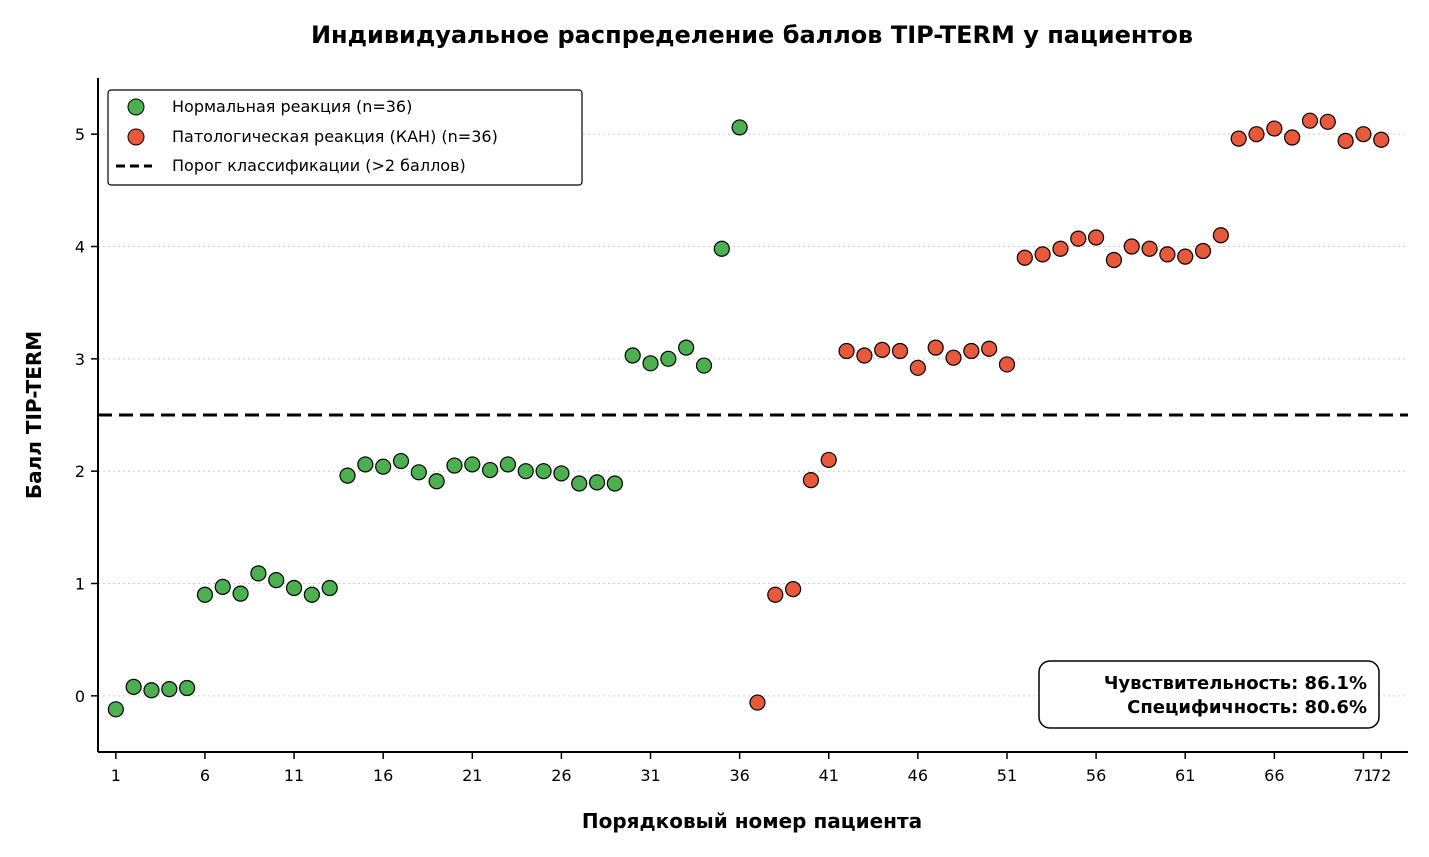  I want to click on legend-label-threshold: Порог классификации (>2 баллов), so click(319, 165).